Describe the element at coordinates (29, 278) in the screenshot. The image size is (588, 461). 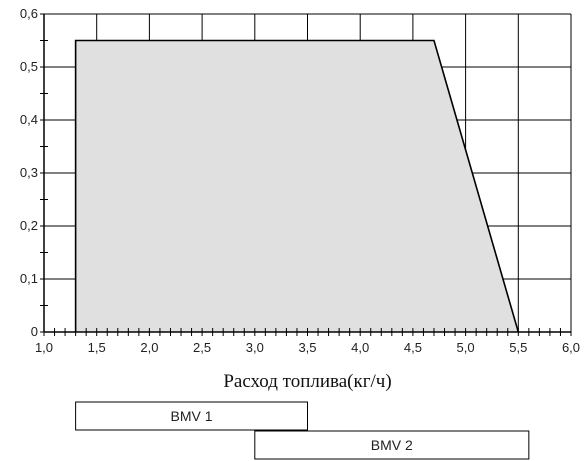
I see `y-tick-label: 0,1` at that location.